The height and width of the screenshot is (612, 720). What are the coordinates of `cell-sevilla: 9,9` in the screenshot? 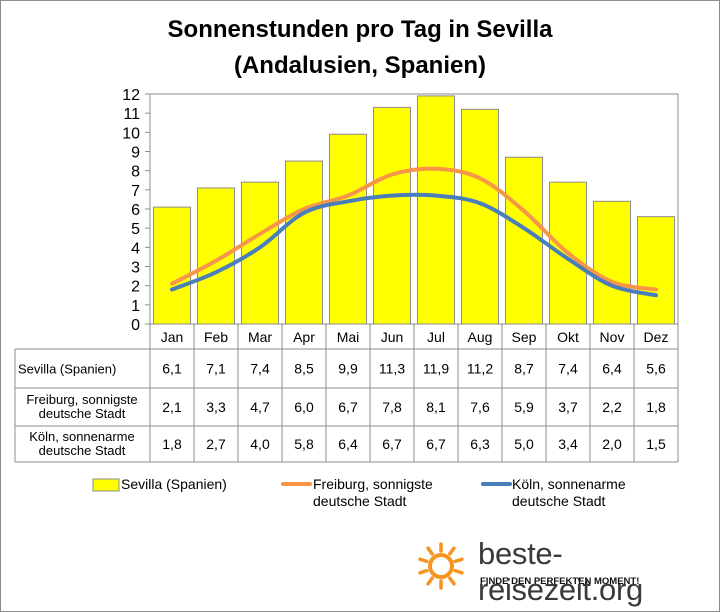 It's located at (348, 369).